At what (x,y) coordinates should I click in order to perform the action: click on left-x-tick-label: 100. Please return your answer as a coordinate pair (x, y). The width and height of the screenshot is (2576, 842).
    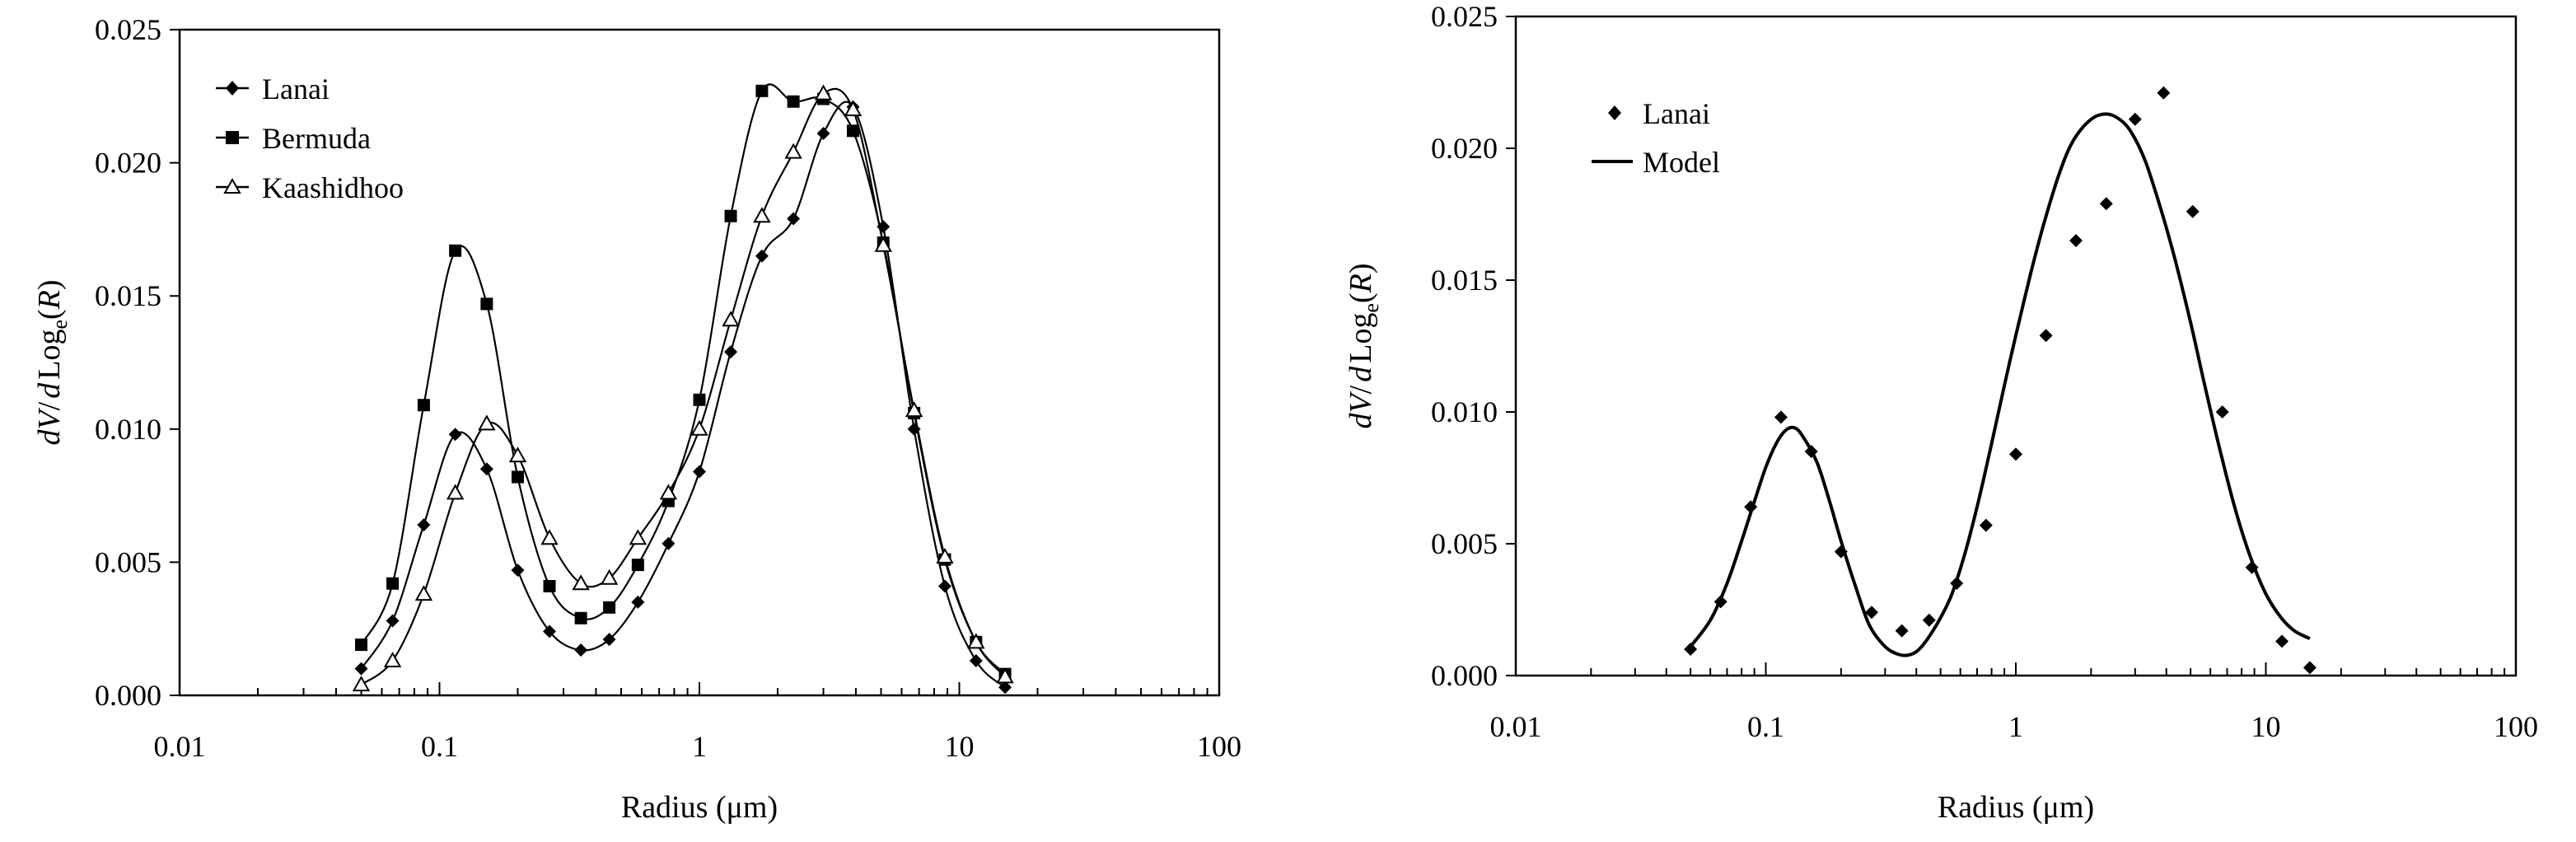
    Looking at the image, I should click on (1219, 747).